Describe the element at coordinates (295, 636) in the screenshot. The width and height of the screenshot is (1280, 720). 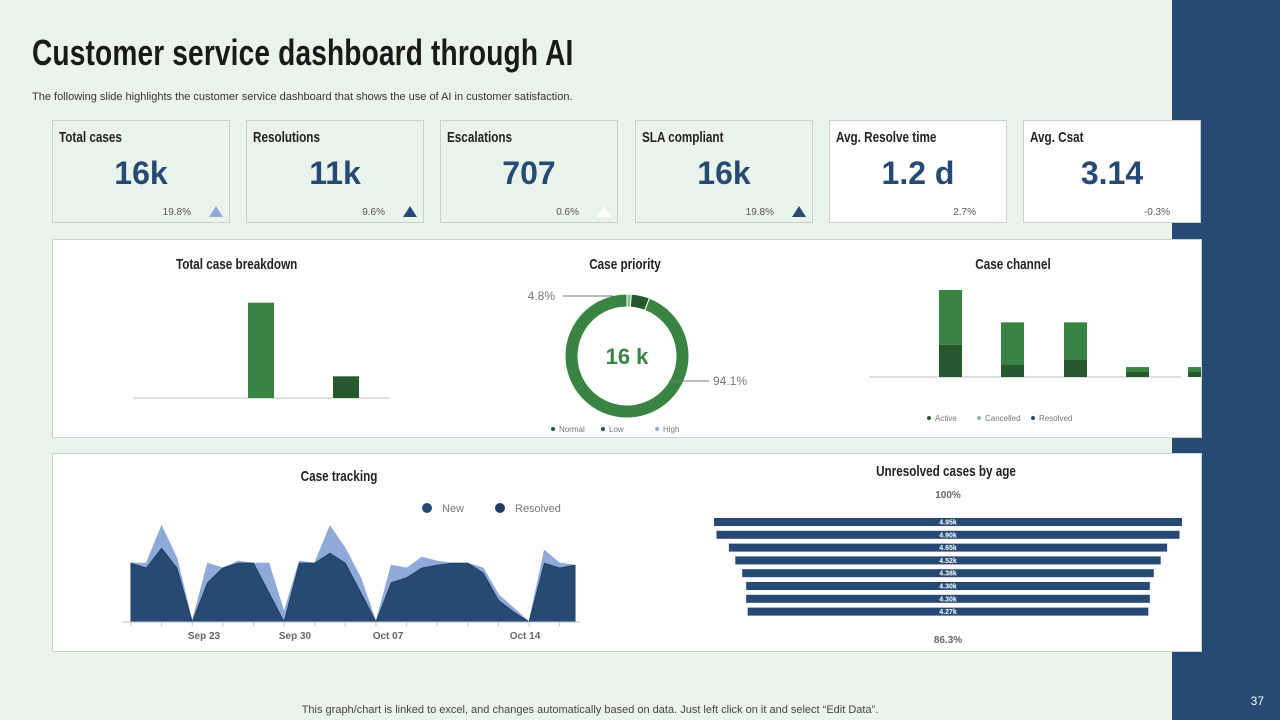
I see `x-label-sep30: Sep 30` at that location.